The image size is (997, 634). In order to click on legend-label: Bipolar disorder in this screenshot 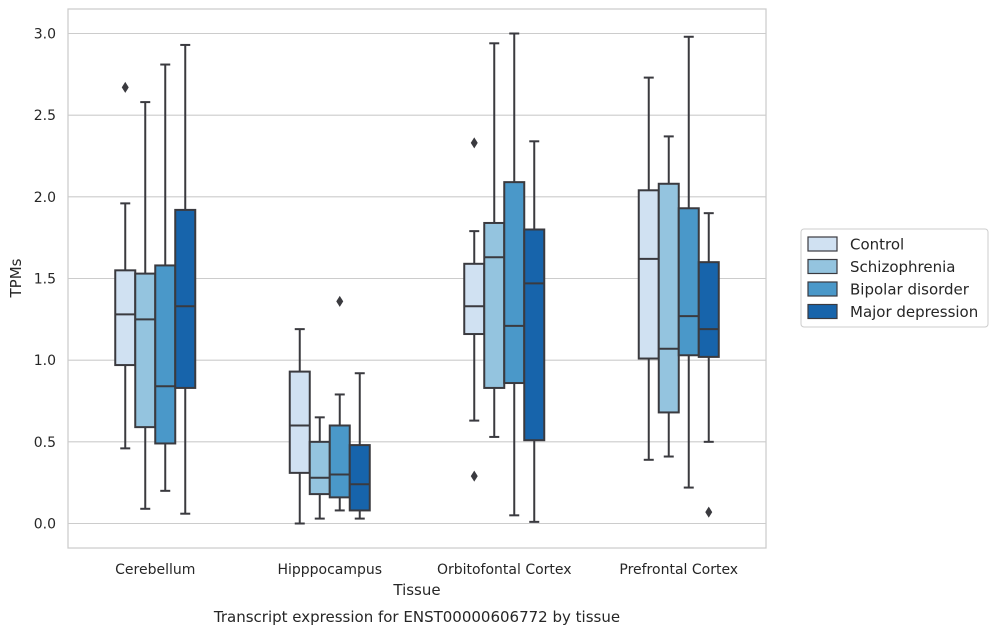, I will do `click(910, 290)`.